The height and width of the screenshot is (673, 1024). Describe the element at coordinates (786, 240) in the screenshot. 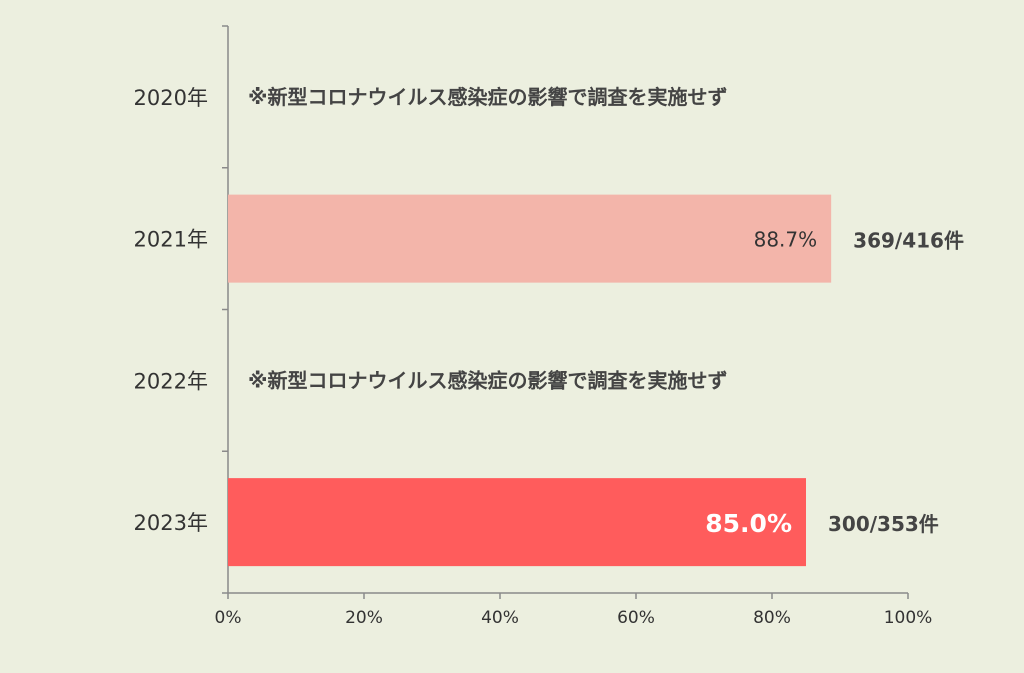

I see `data-label: 88.7%` at that location.